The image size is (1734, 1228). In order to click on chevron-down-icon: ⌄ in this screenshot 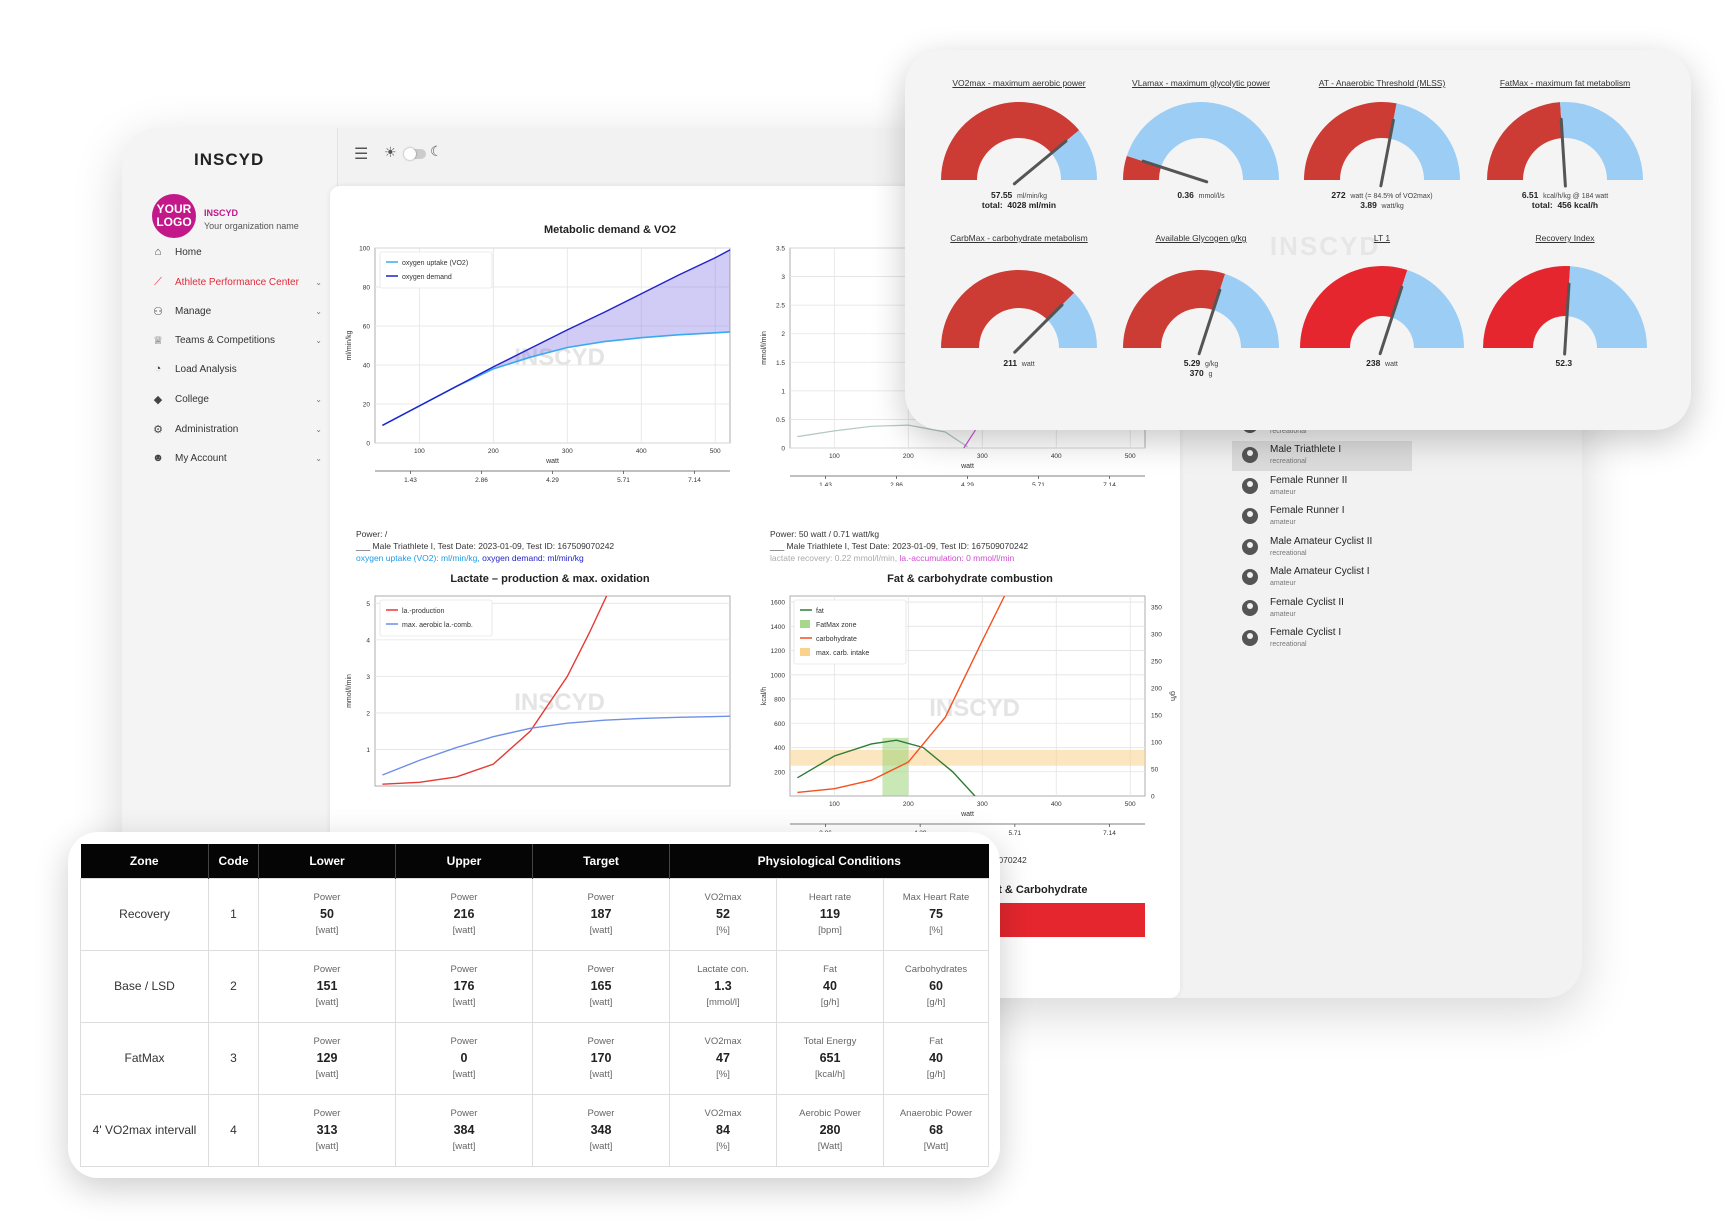, I will do `click(318, 399)`.